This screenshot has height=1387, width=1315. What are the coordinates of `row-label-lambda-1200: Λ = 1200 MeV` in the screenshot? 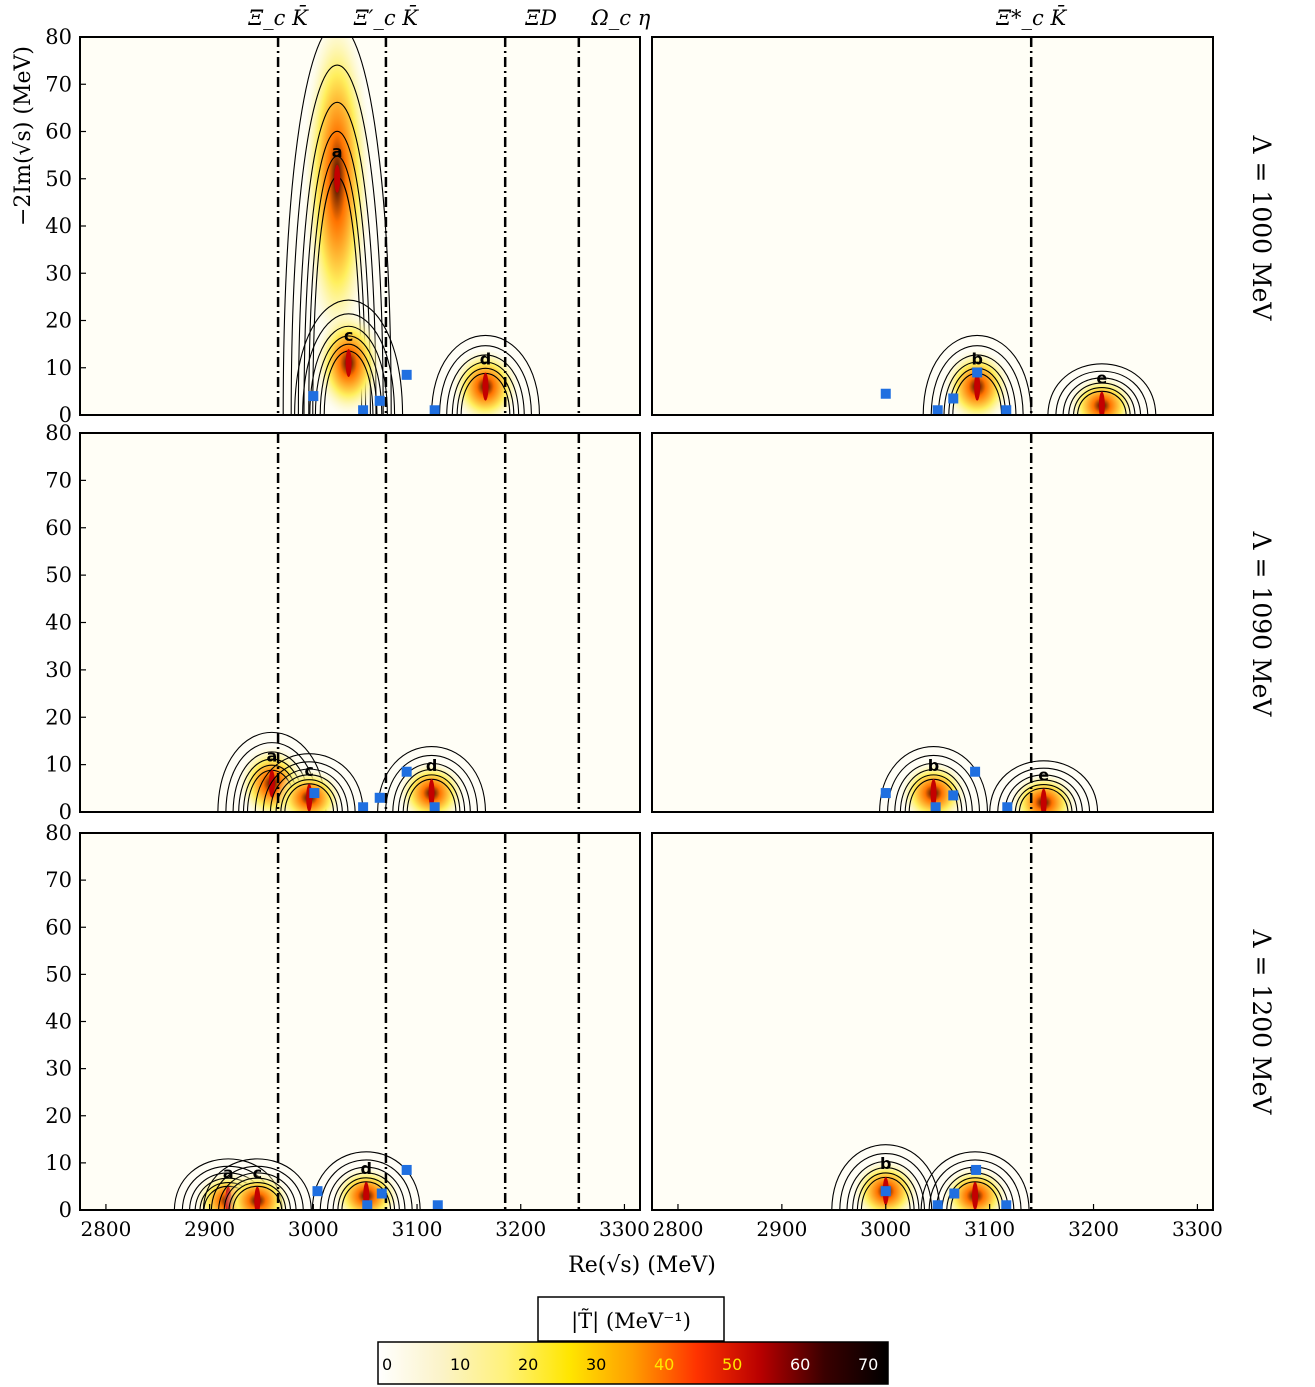 It's located at (1261, 1022).